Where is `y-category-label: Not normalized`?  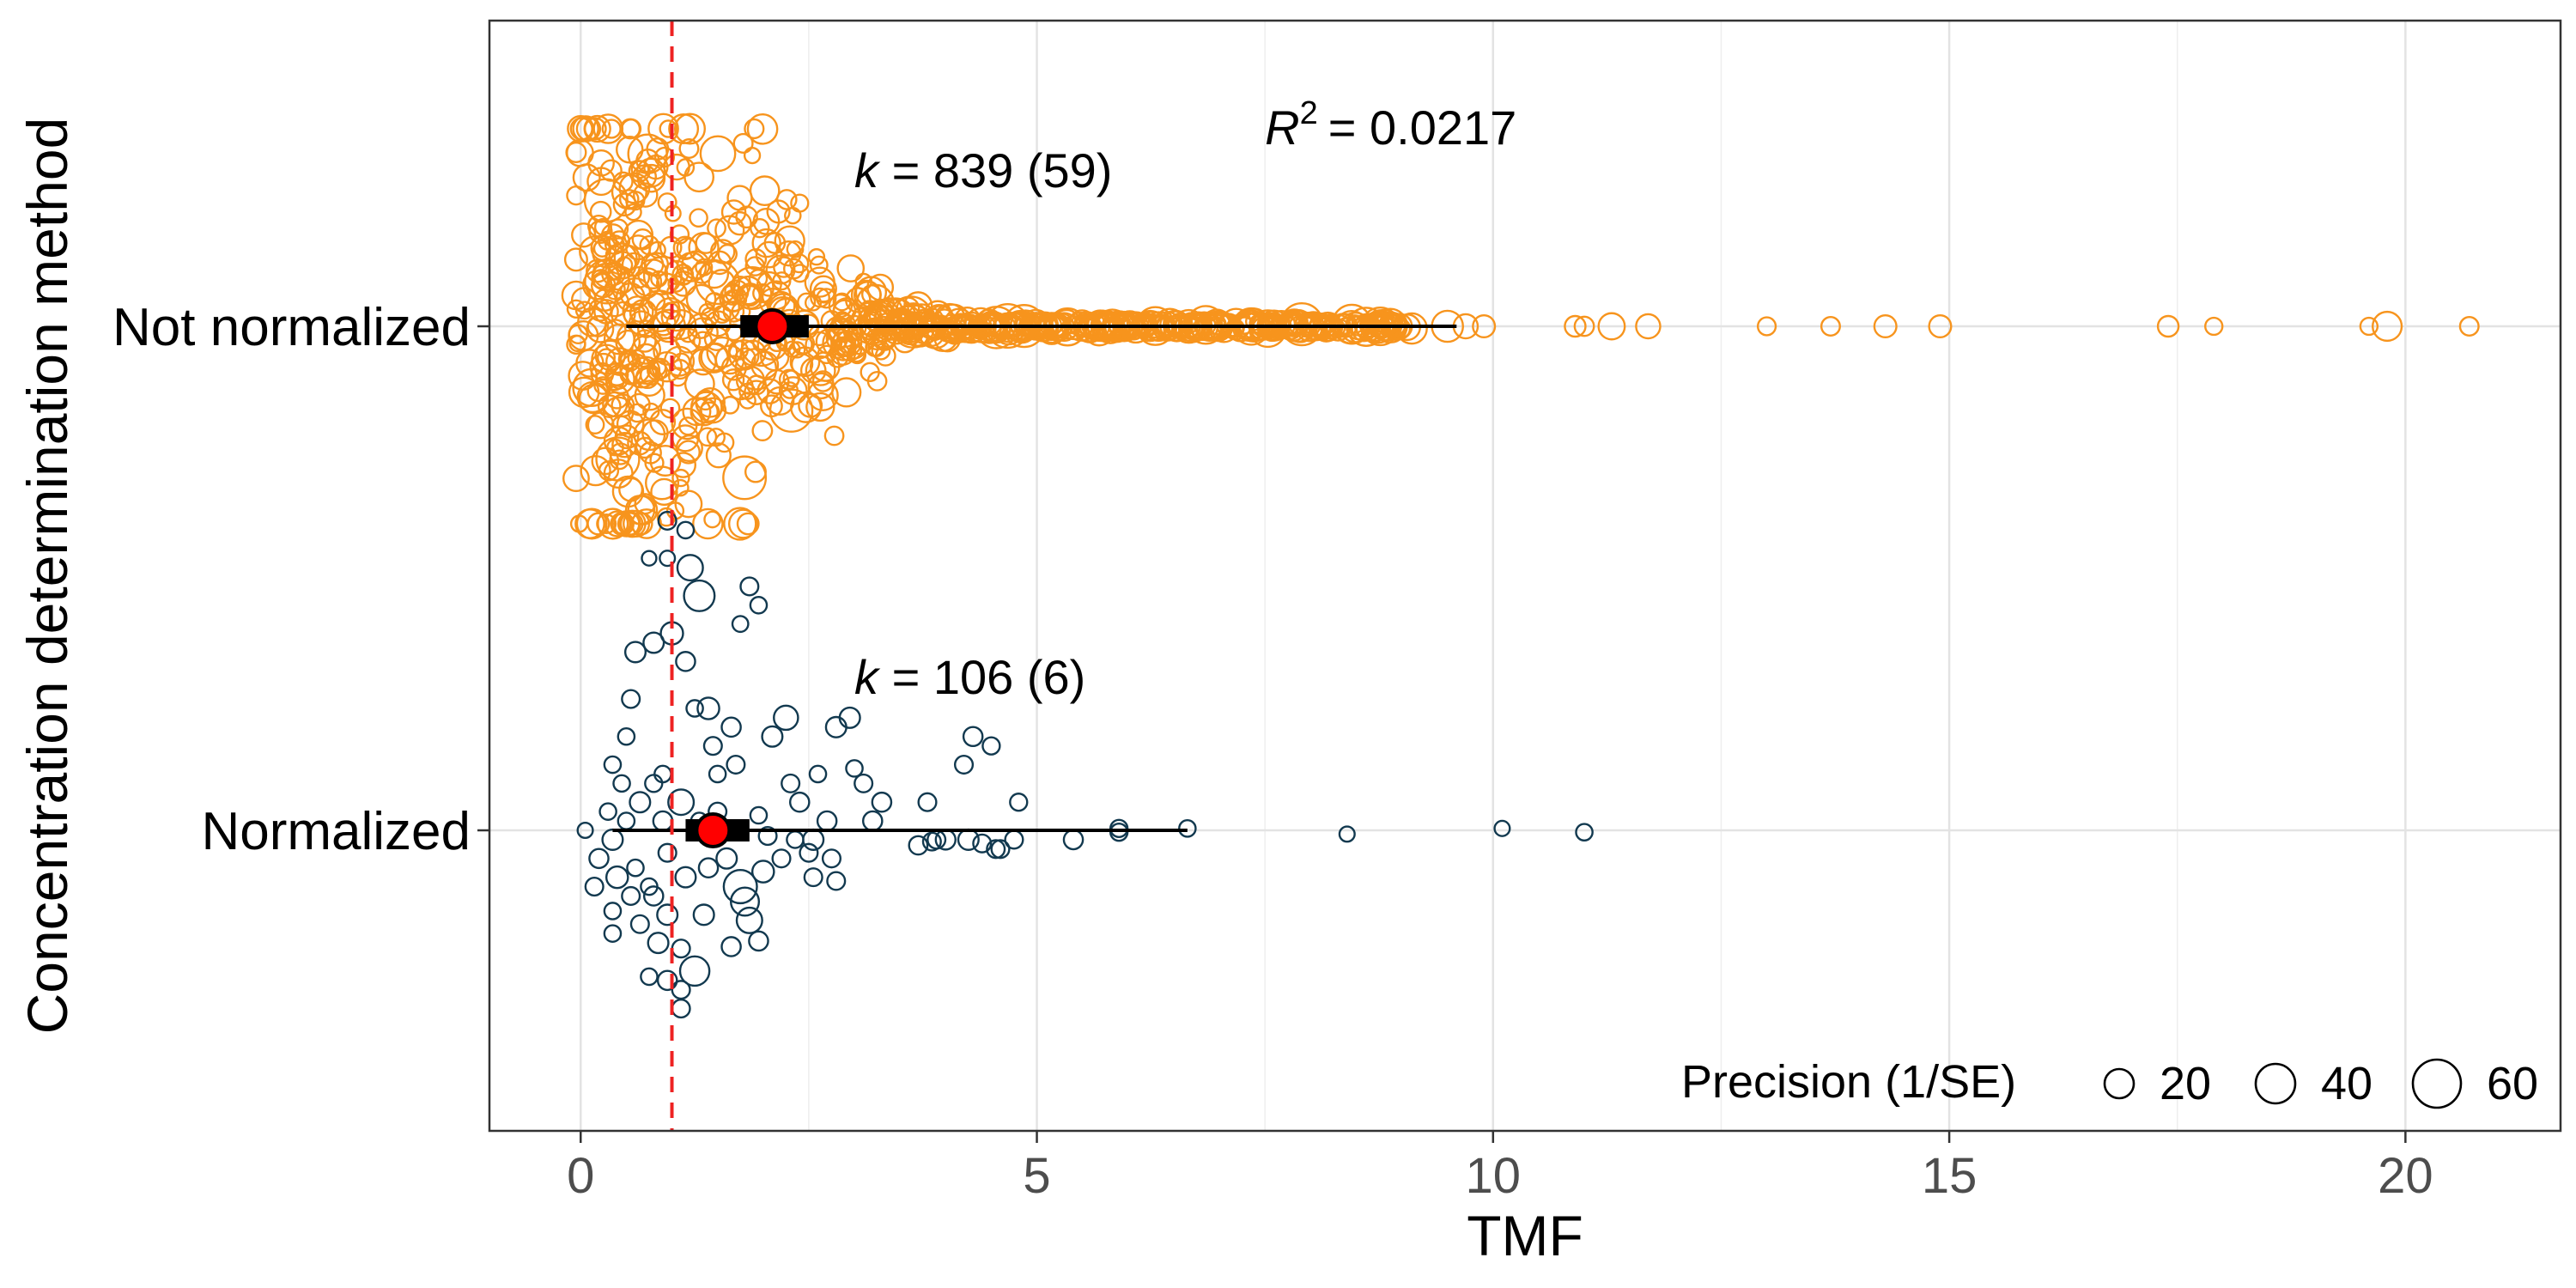
y-category-label: Not normalized is located at coordinates (291, 327).